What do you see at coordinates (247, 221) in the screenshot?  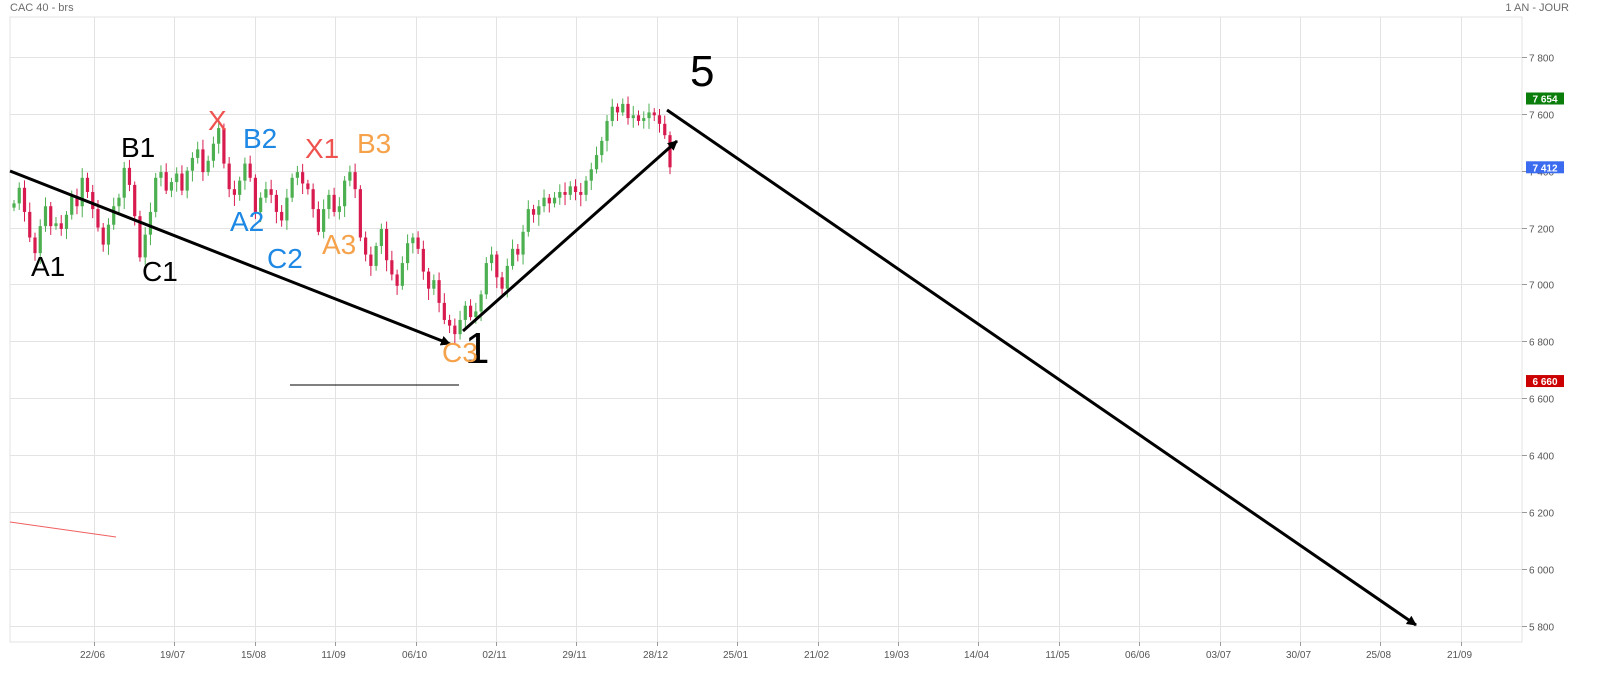 I see `wave-label-a2: A2` at bounding box center [247, 221].